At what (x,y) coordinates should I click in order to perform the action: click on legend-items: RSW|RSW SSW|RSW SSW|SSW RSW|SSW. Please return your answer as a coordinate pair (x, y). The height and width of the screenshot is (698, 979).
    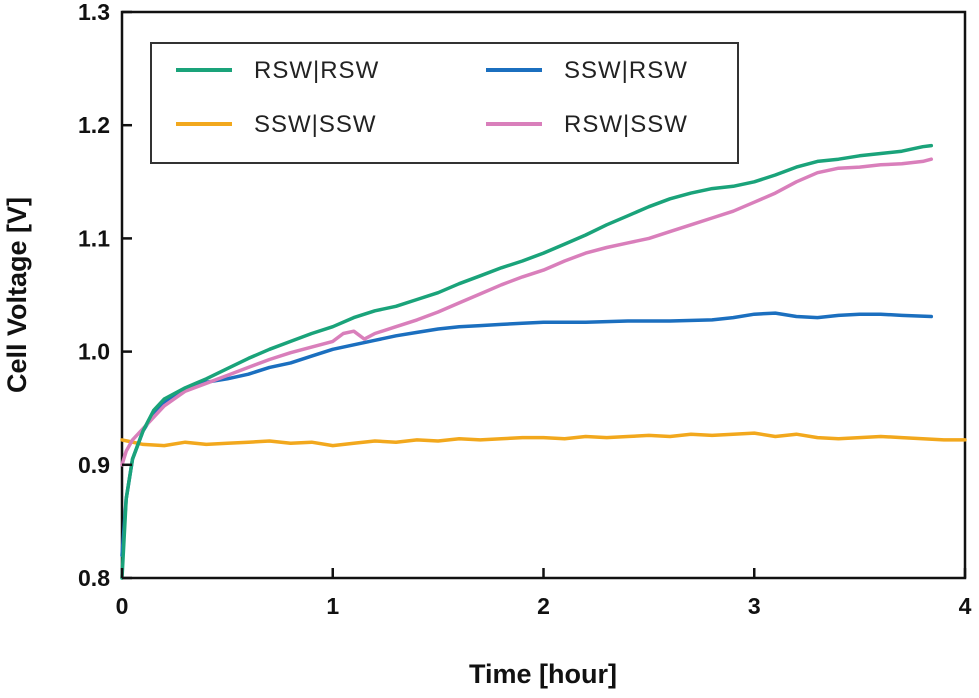
    Looking at the image, I should click on (432, 97).